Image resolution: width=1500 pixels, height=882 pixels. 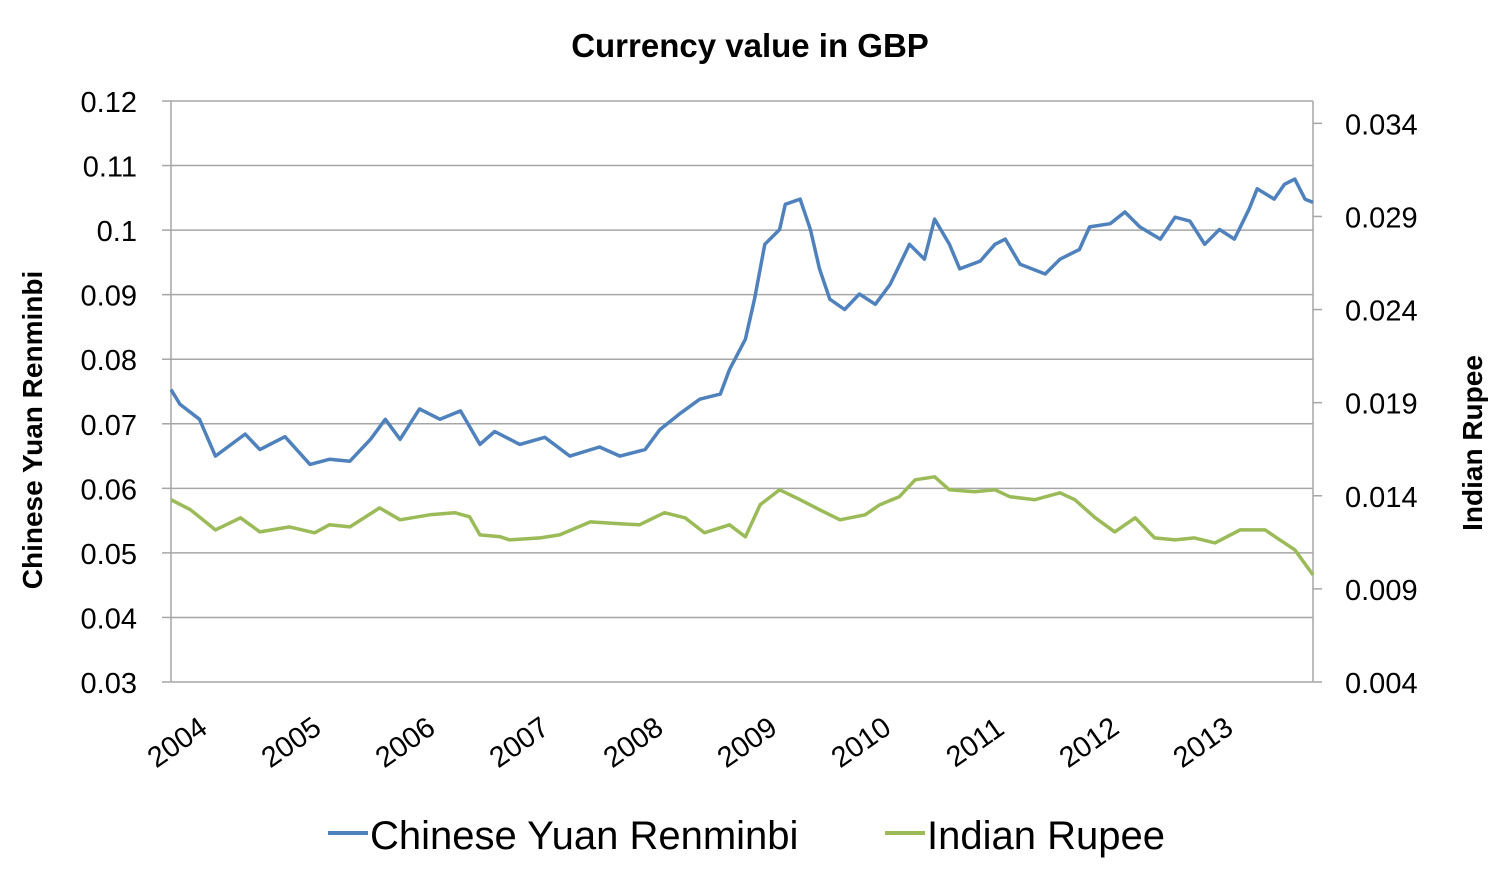 What do you see at coordinates (1381, 498) in the screenshot?
I see `right-tick-label: 0.014` at bounding box center [1381, 498].